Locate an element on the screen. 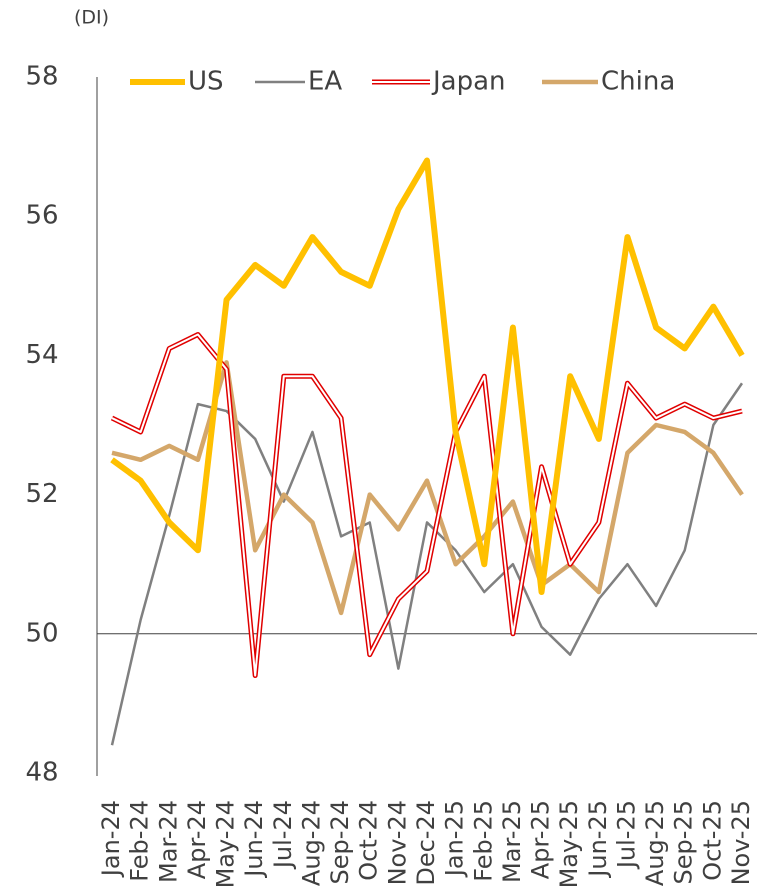  x-tick-label: Jan-25 is located at coordinates (455, 839).